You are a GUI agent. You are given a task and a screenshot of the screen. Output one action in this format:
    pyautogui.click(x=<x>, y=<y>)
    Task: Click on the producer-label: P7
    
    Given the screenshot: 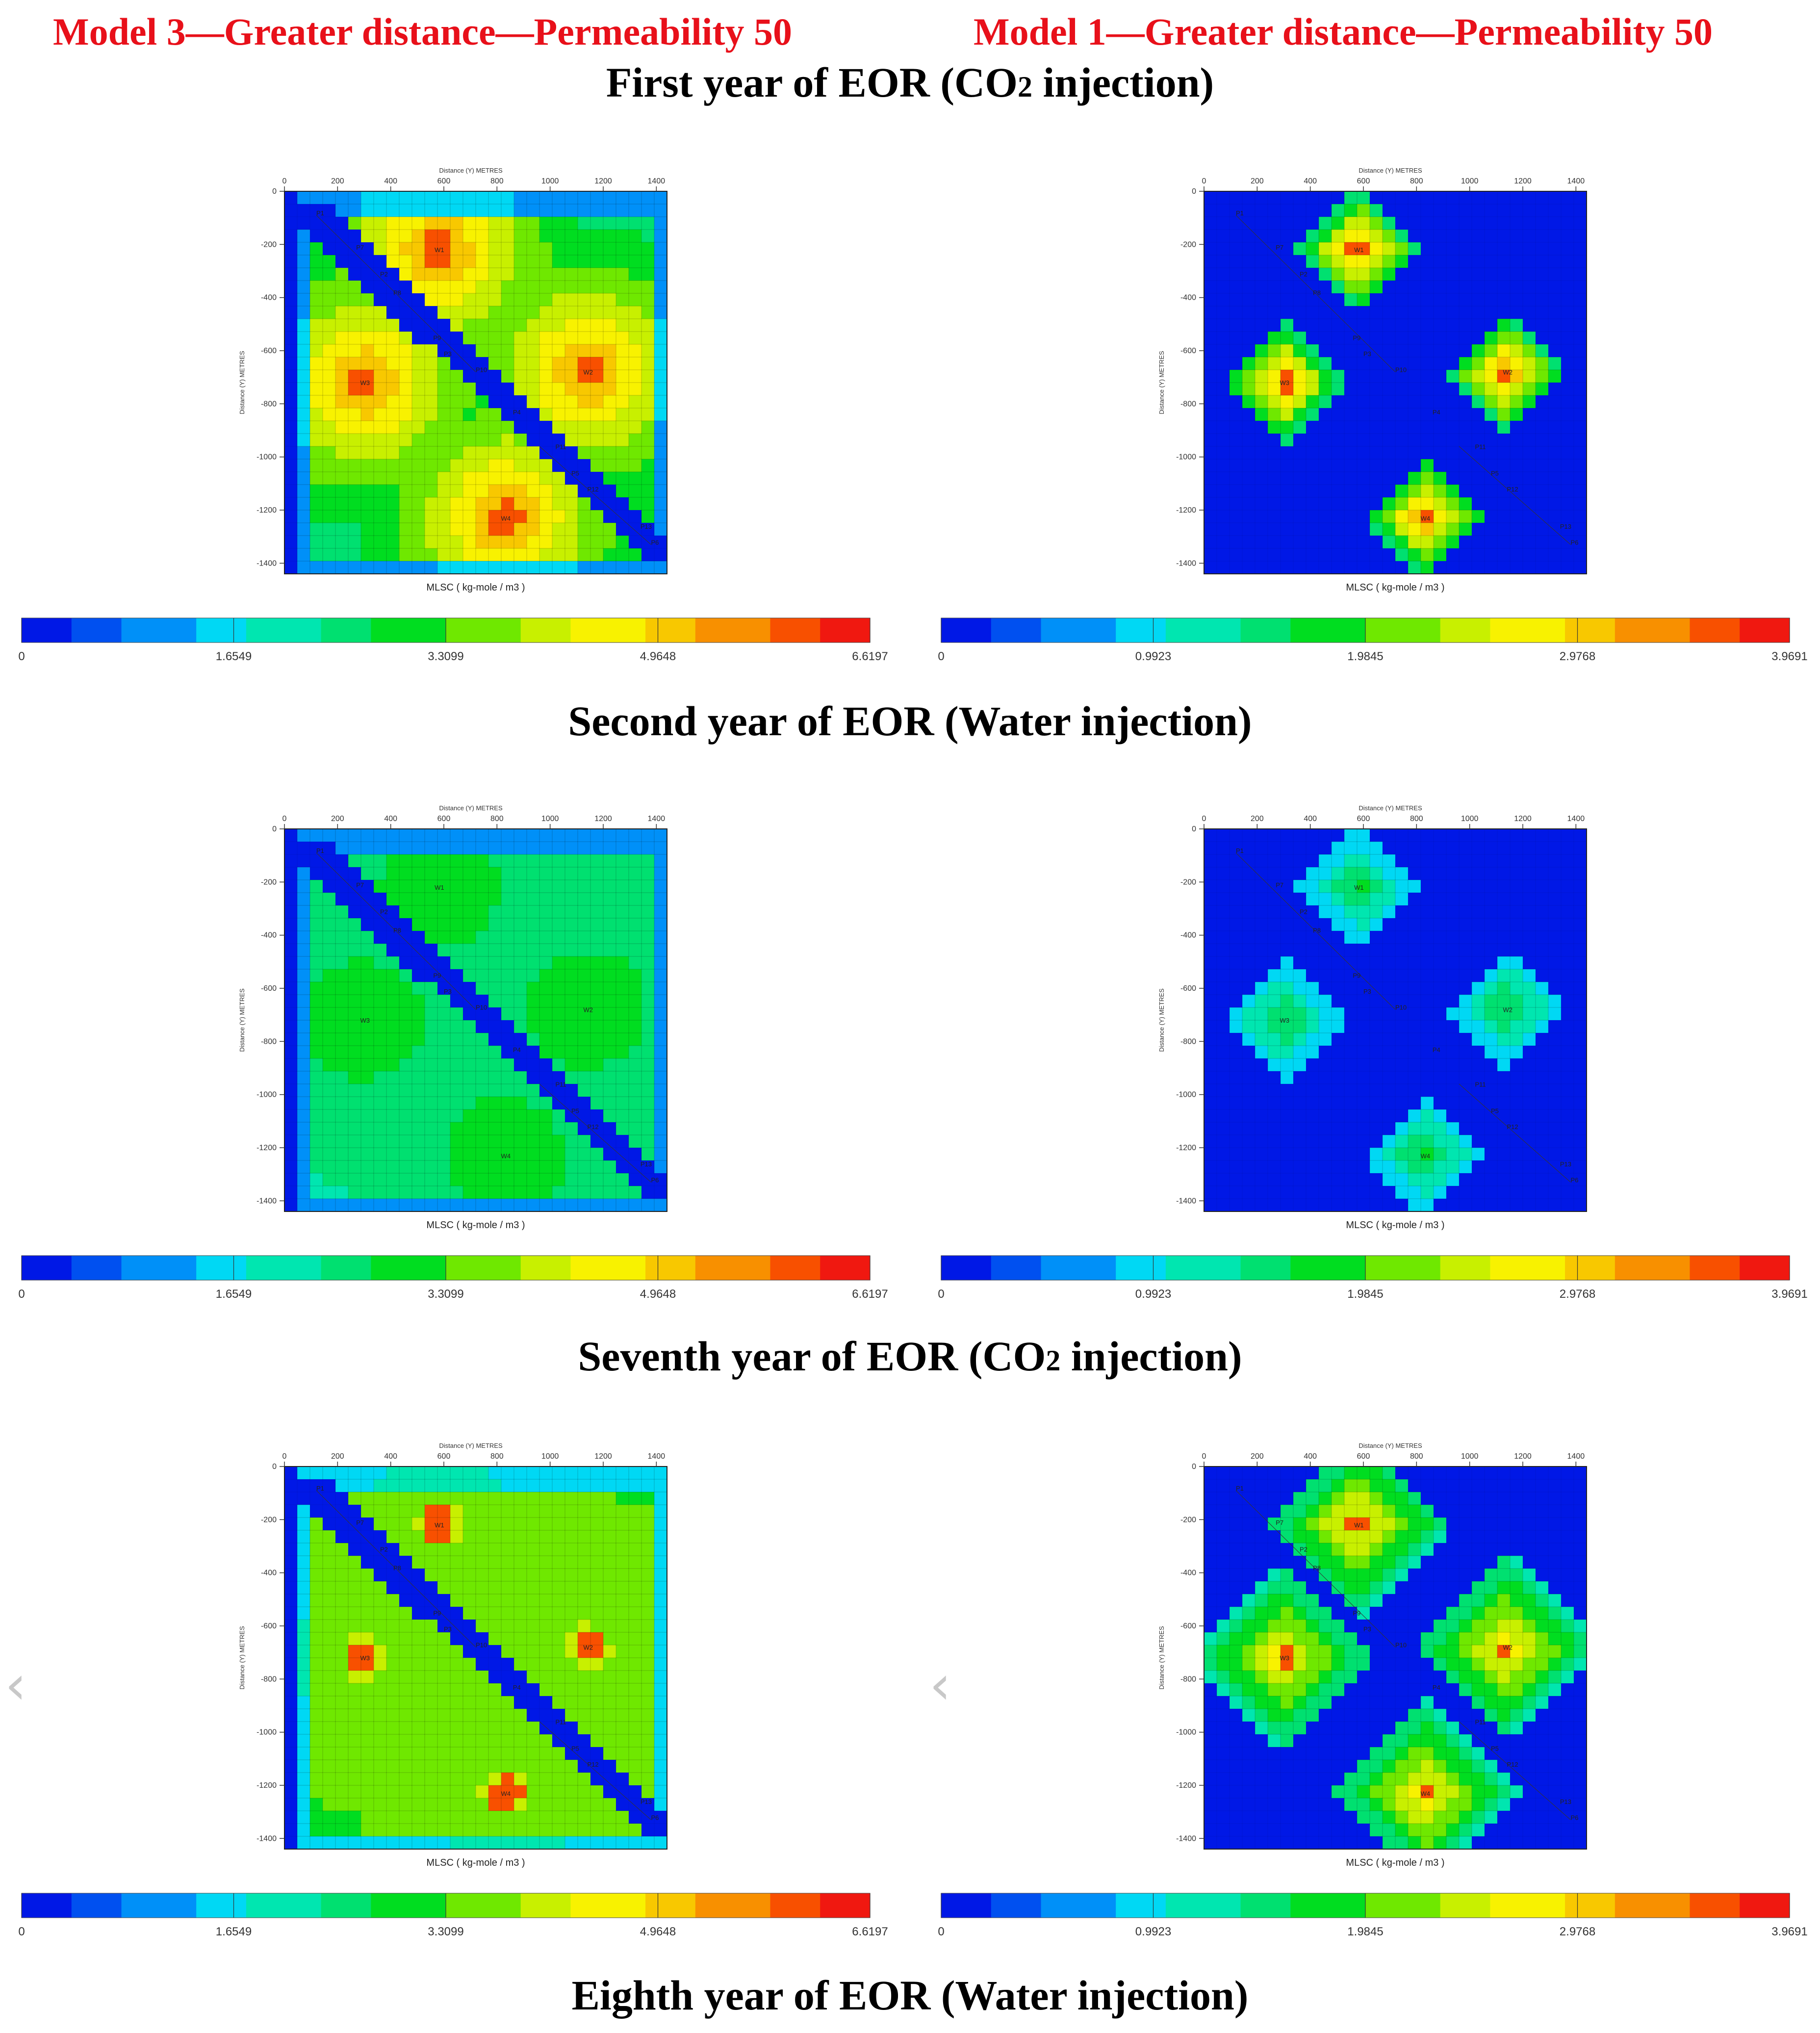 What is the action you would take?
    pyautogui.click(x=1279, y=885)
    